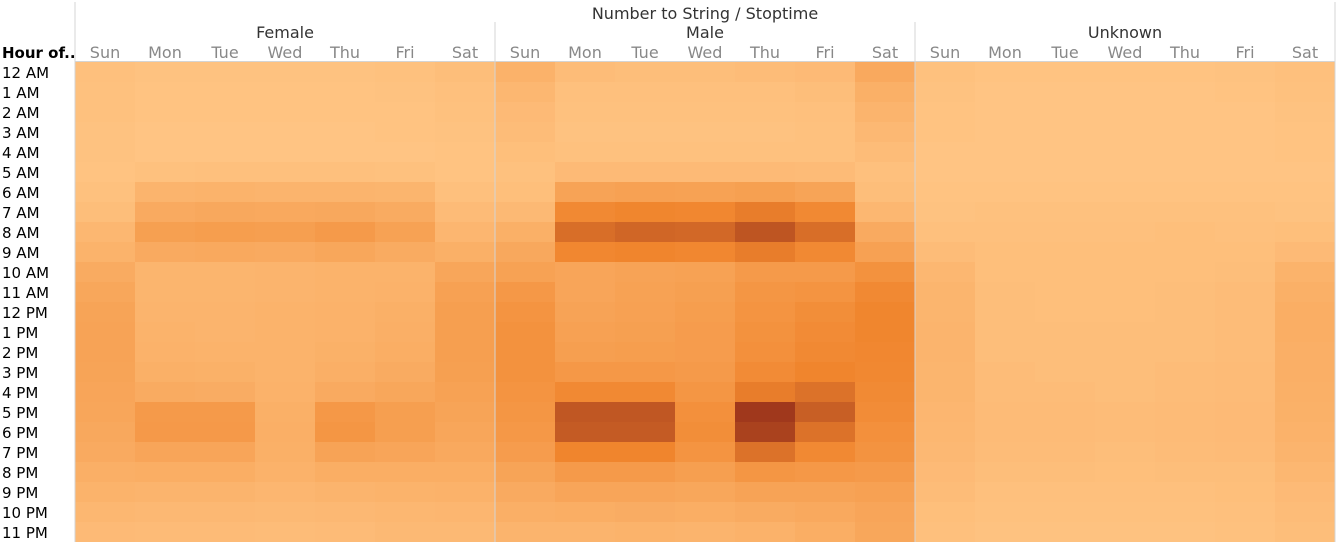 The height and width of the screenshot is (547, 1340). What do you see at coordinates (25, 73) in the screenshot?
I see `hour-label: 12 AM` at bounding box center [25, 73].